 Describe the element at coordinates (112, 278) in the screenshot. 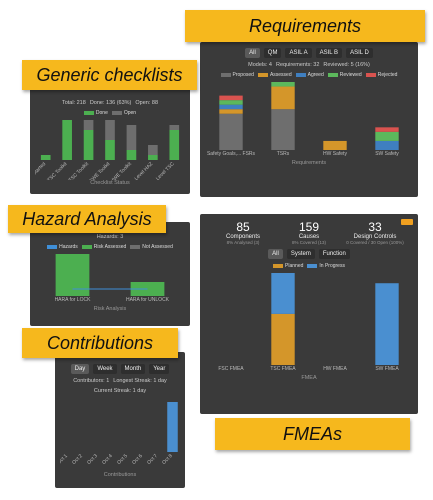

I see `chart: HARA for LOCK HARA for UNLOCK` at that location.